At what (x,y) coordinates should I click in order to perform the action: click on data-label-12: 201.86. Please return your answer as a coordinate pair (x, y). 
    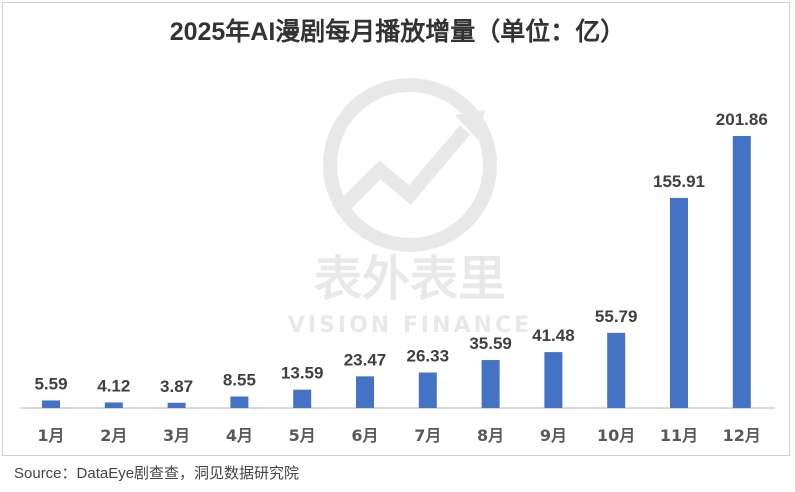
    Looking at the image, I should click on (742, 119).